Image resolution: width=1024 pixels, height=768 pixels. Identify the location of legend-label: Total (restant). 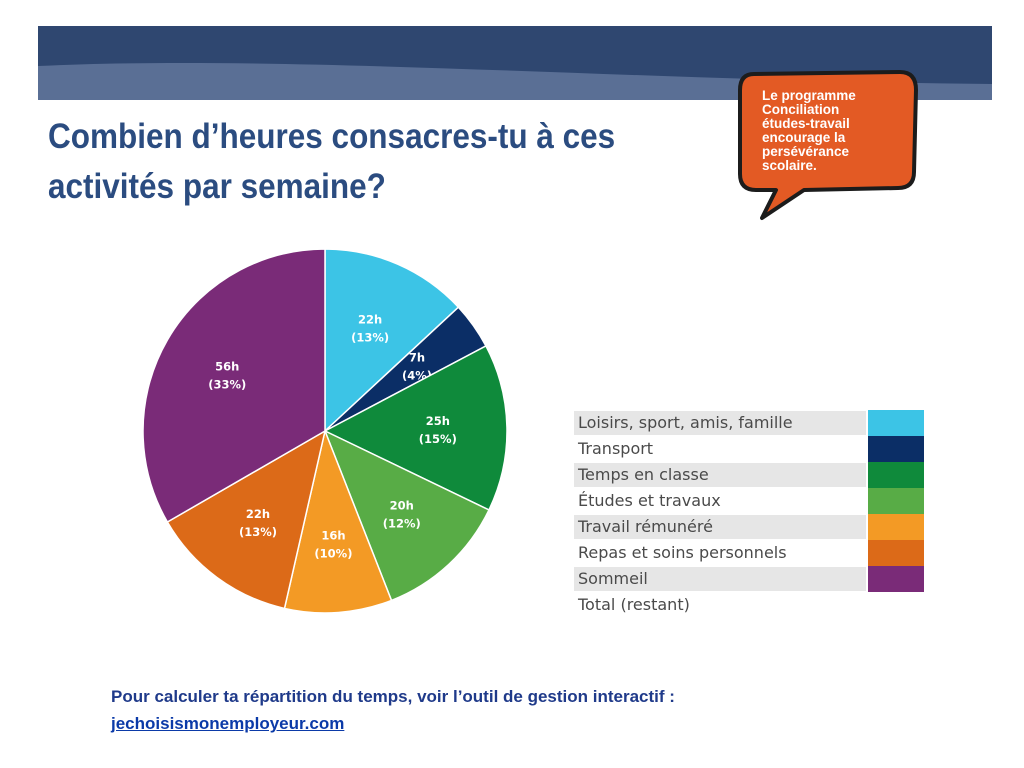
(634, 604).